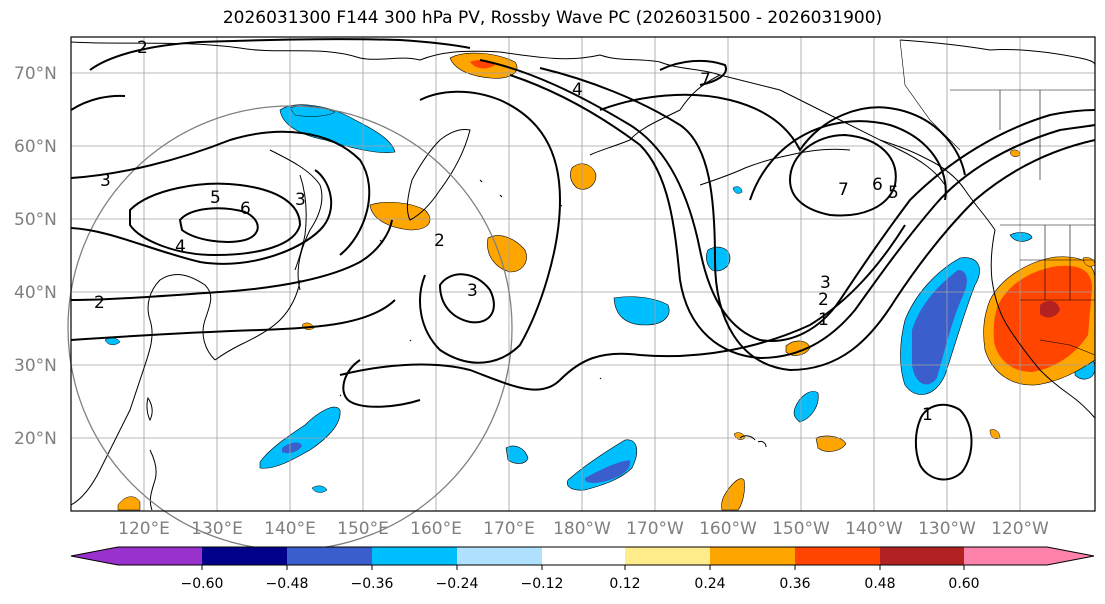  What do you see at coordinates (507, 254) in the screenshot?
I see `pos-anomaly-kamchatka-south` at bounding box center [507, 254].